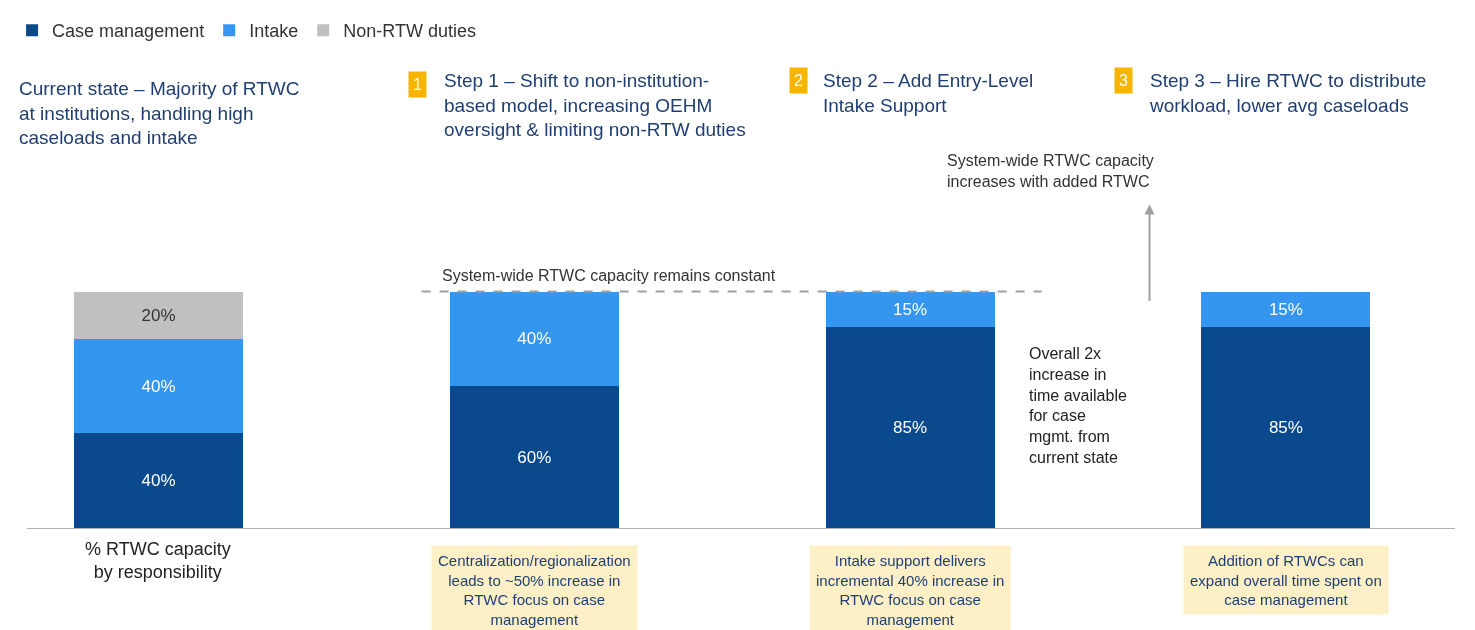 This screenshot has height=630, width=1475. I want to click on text: Step 2 – Add Entry-Level Intake Support, so click(928, 93).